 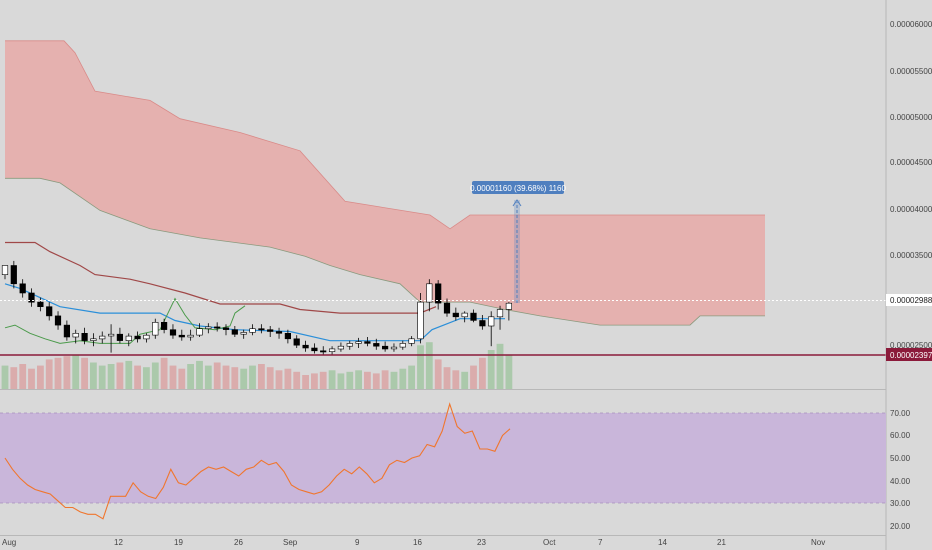 What do you see at coordinates (125, 320) in the screenshot?
I see `lagging-span-line` at bounding box center [125, 320].